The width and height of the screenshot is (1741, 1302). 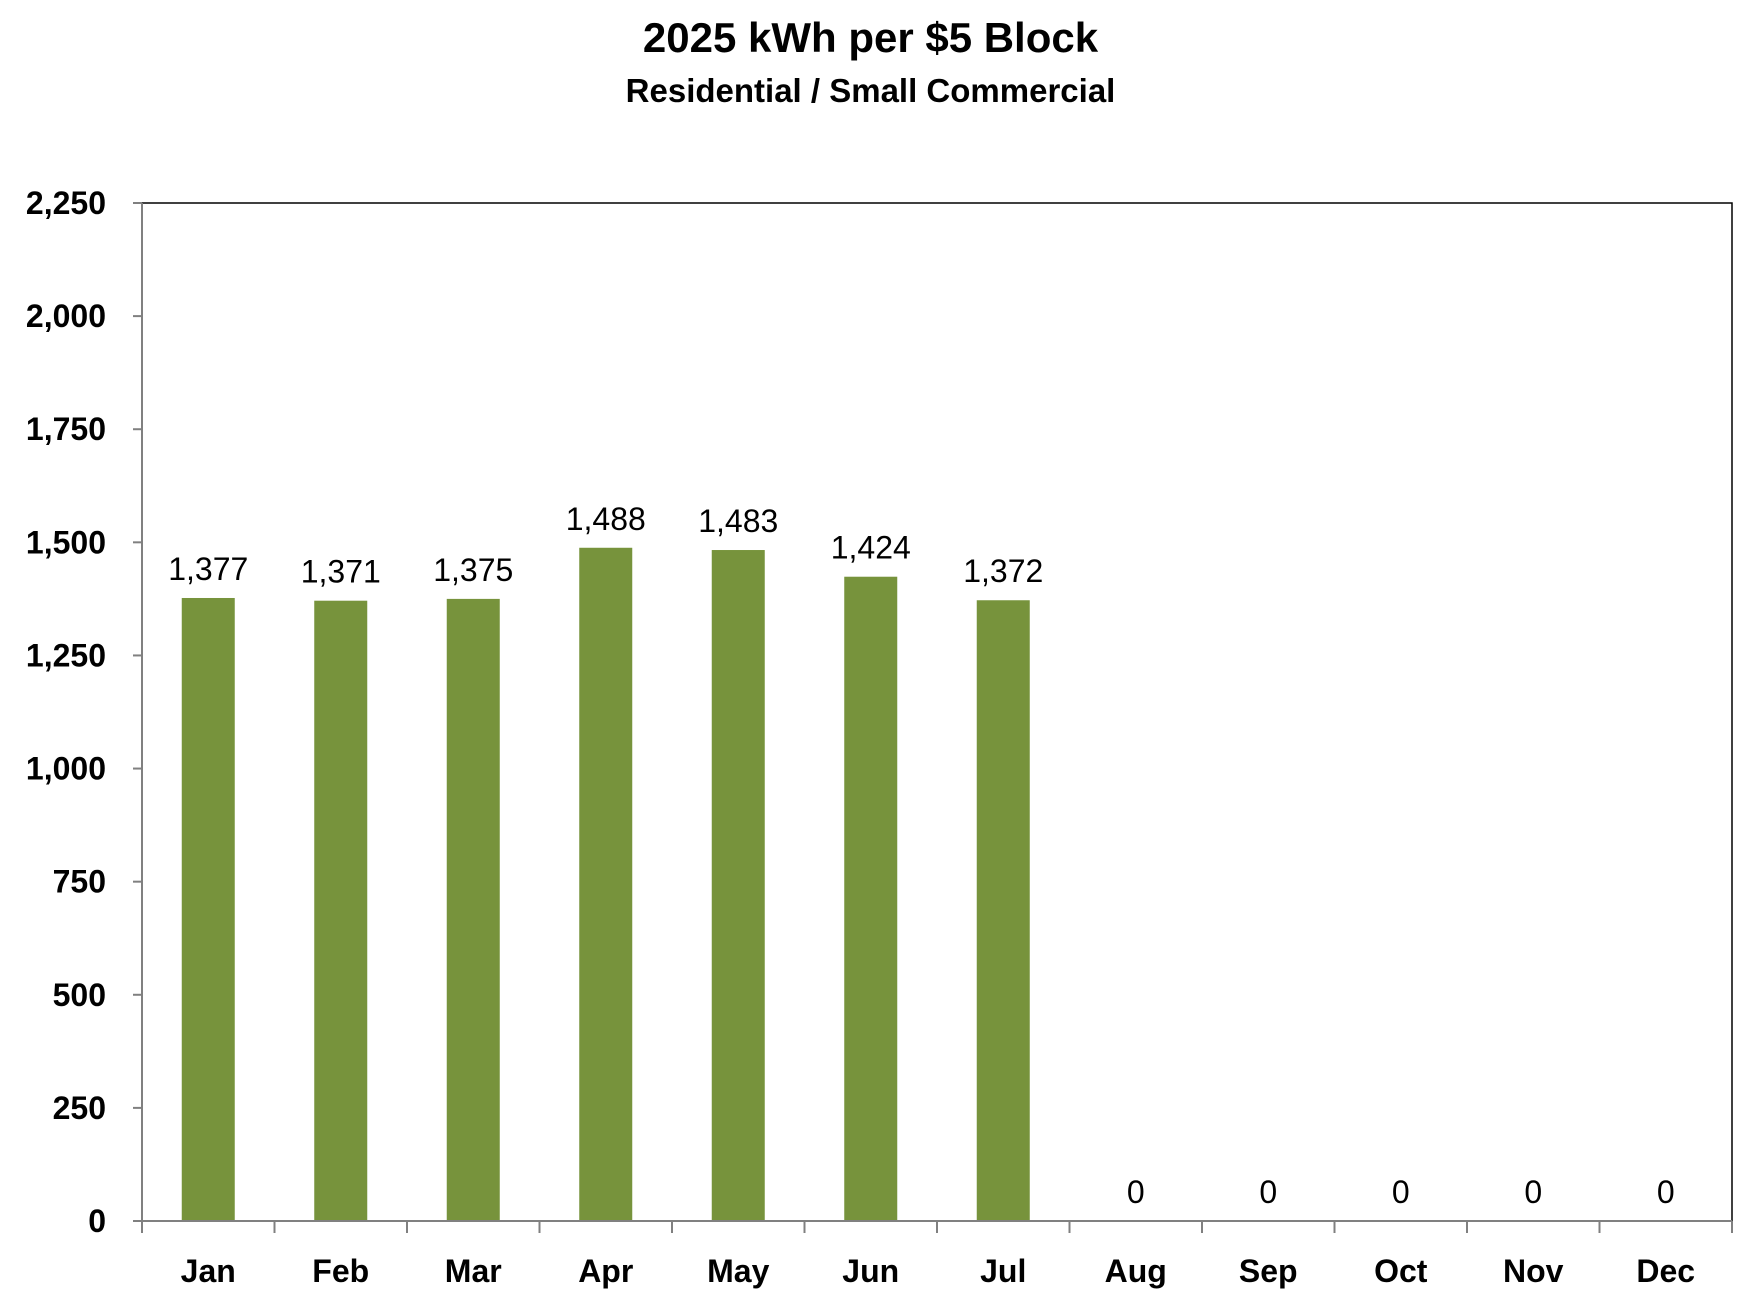 What do you see at coordinates (1401, 1192) in the screenshot?
I see `data-label-oct: 0` at bounding box center [1401, 1192].